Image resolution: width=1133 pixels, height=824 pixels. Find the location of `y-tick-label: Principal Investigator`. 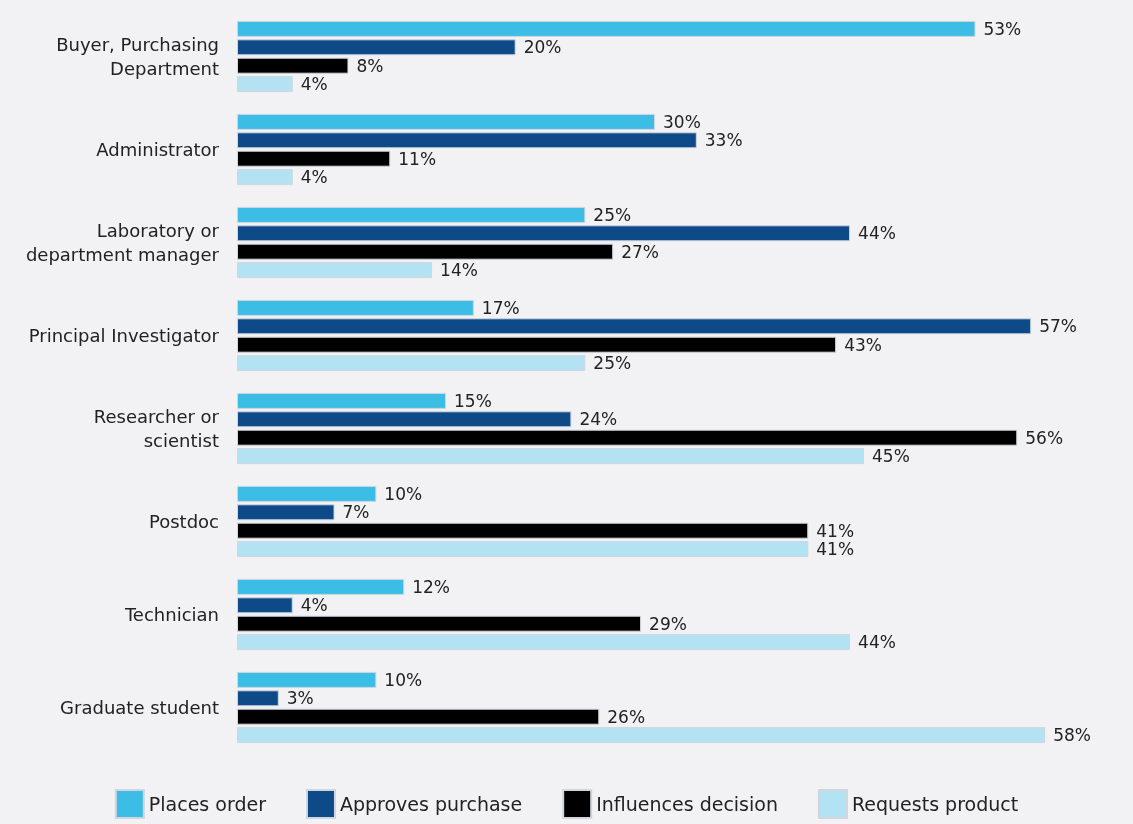

y-tick-label: Principal Investigator is located at coordinates (124, 335).